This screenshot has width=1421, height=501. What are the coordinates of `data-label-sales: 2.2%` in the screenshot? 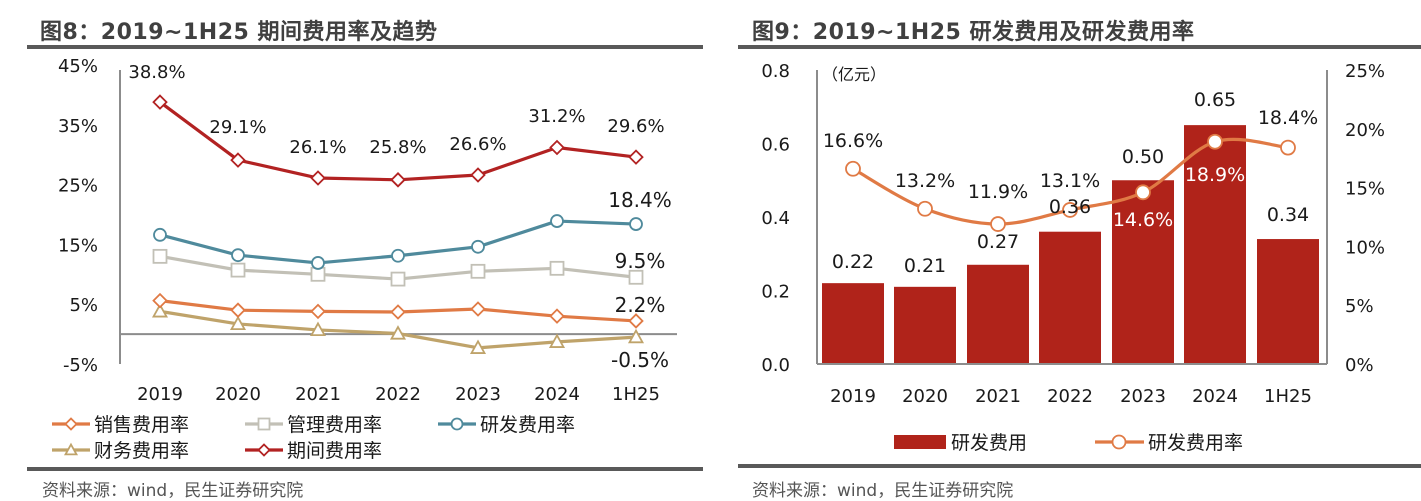 It's located at (640, 305).